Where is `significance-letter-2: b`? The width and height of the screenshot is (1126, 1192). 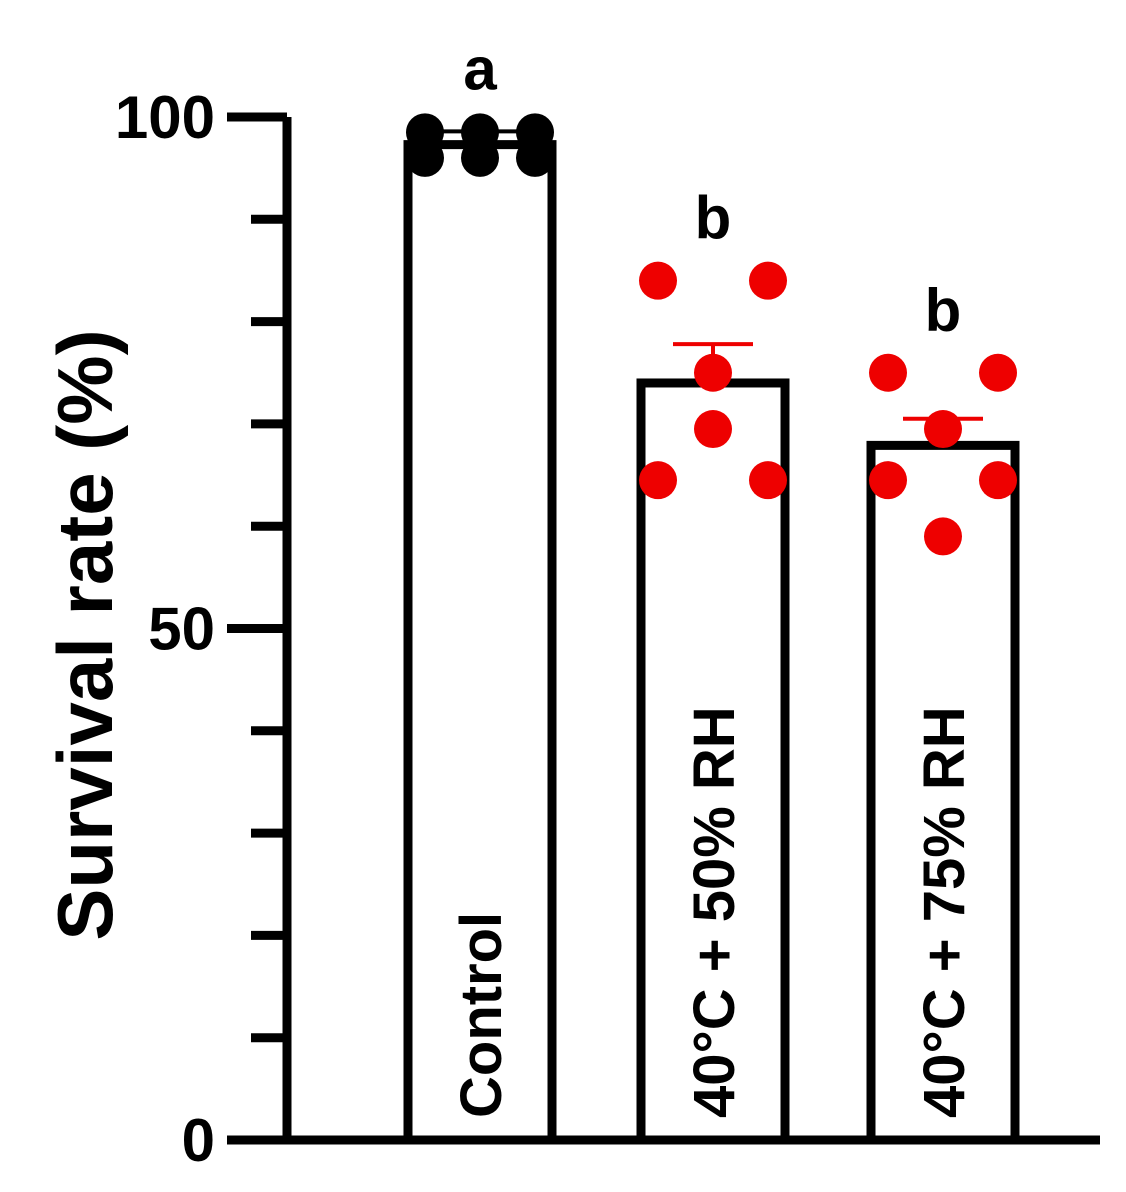
significance-letter-2: b is located at coordinates (713, 218).